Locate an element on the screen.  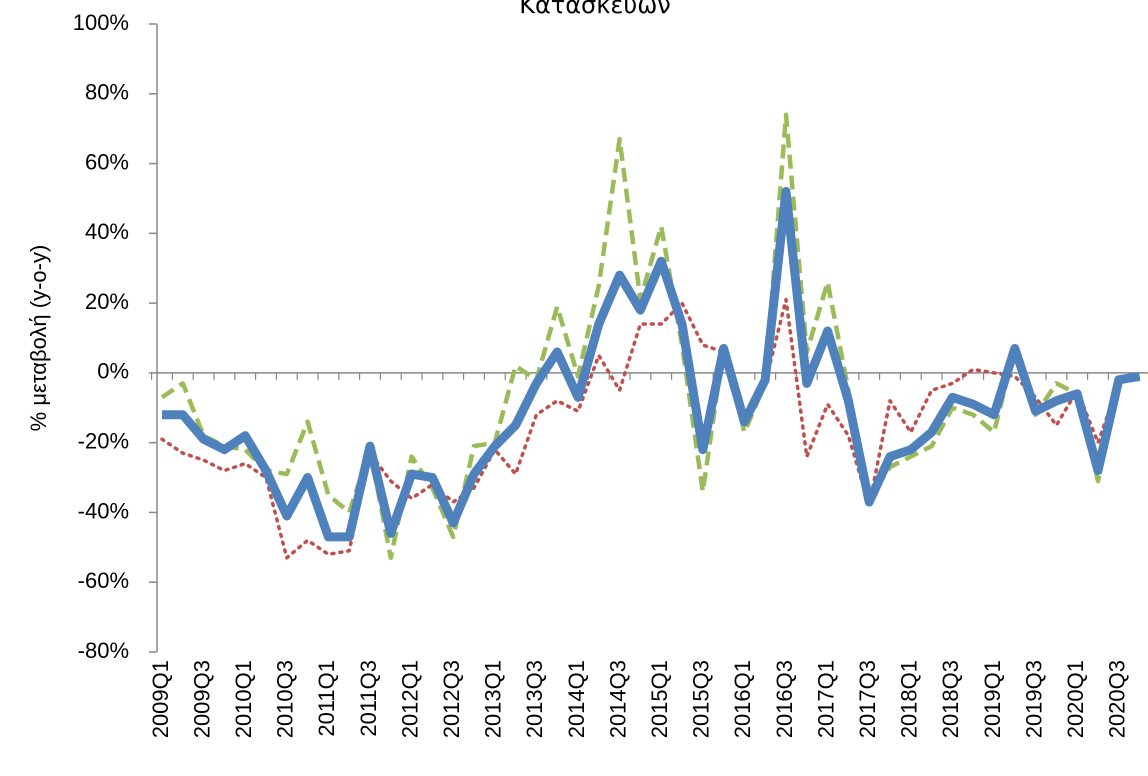
x-tick-label: 2013Q1 is located at coordinates (493, 699).